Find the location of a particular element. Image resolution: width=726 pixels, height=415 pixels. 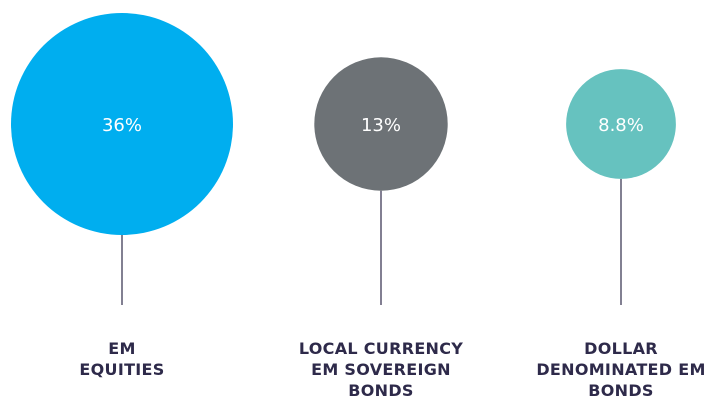

value-label: 36% is located at coordinates (122, 125).